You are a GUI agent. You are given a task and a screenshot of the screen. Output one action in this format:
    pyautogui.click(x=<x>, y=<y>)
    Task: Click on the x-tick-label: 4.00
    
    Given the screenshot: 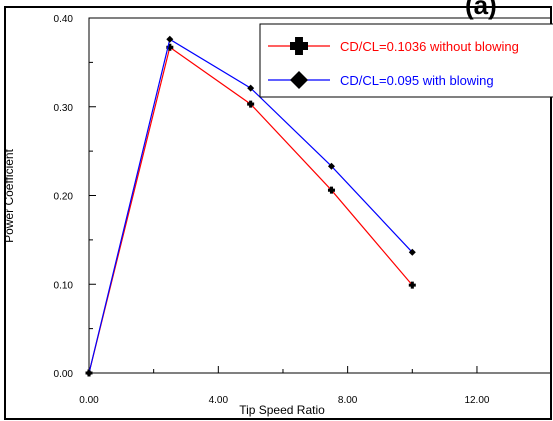 What is the action you would take?
    pyautogui.click(x=219, y=400)
    